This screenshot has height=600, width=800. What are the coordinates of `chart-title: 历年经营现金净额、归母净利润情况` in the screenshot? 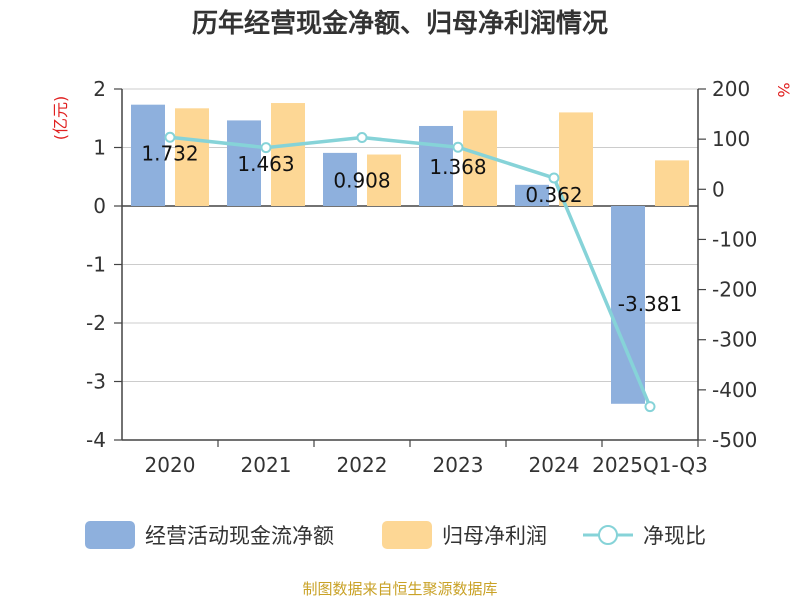 It's located at (400, 23).